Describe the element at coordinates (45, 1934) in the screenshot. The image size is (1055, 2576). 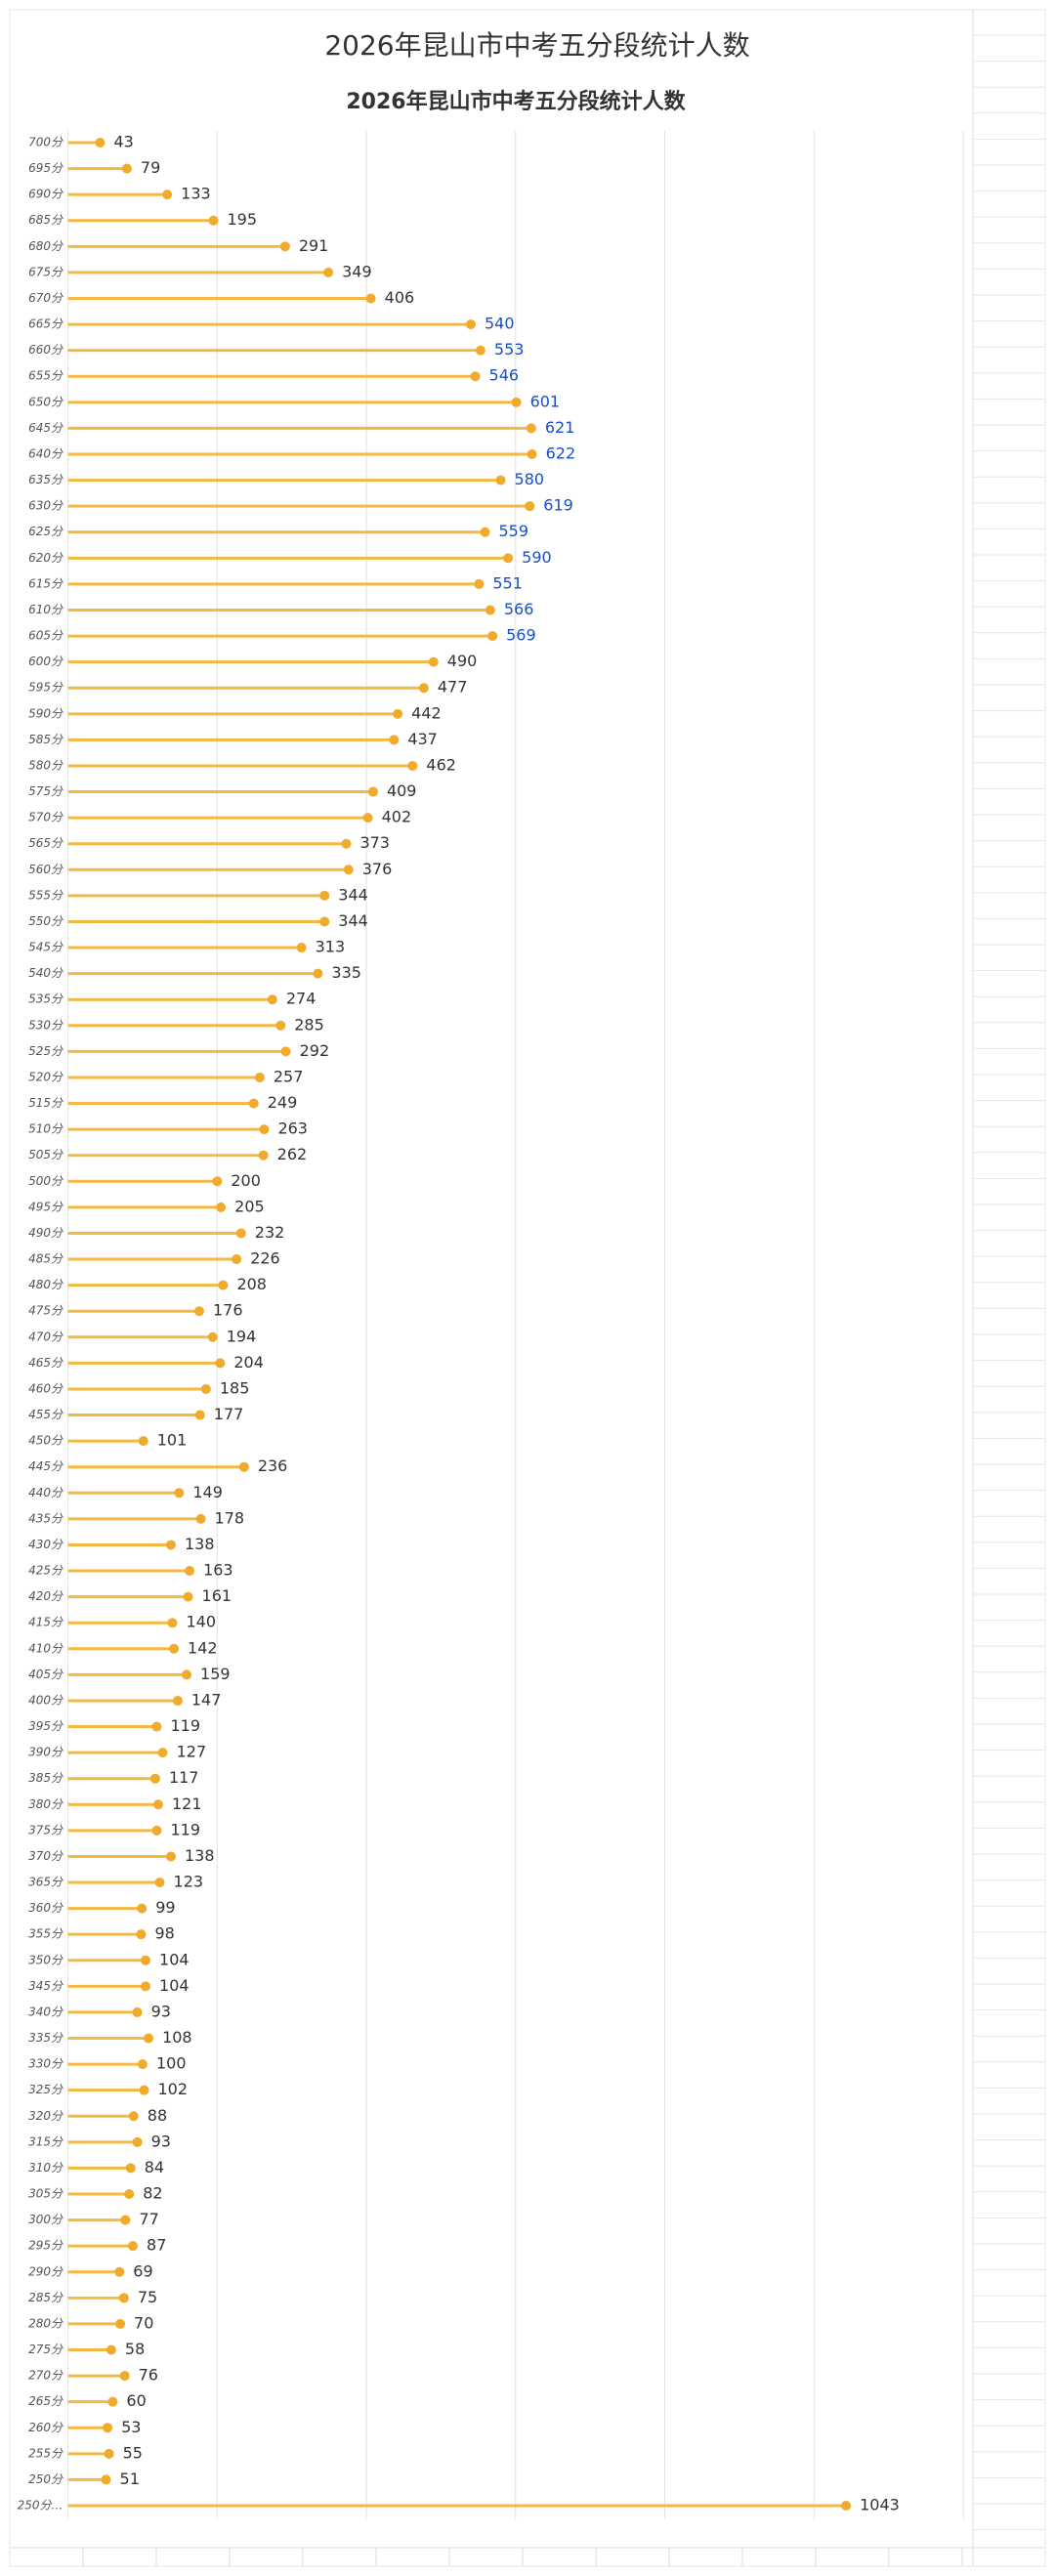
I see `y-tick-label: 355分` at that location.